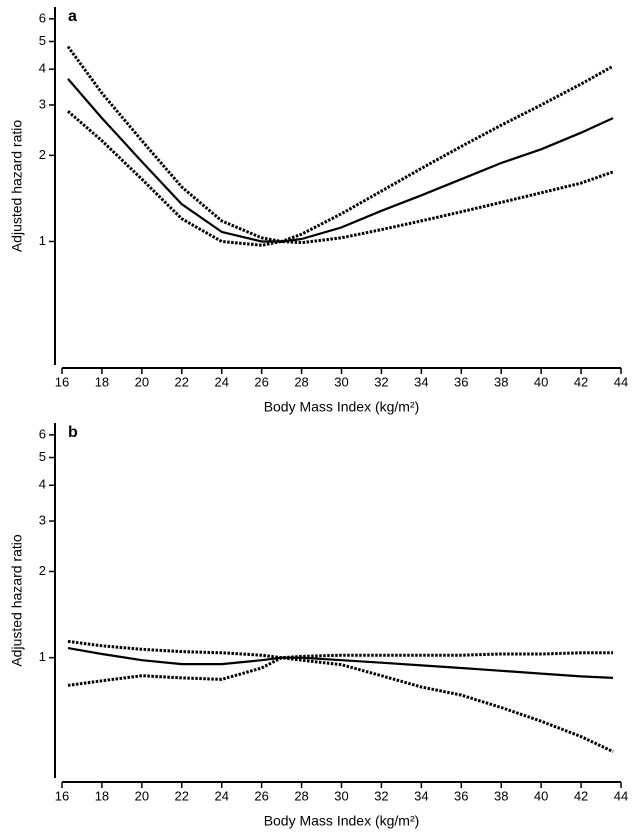 Image resolution: width=635 pixels, height=834 pixels. I want to click on panel-label: a, so click(72, 16).